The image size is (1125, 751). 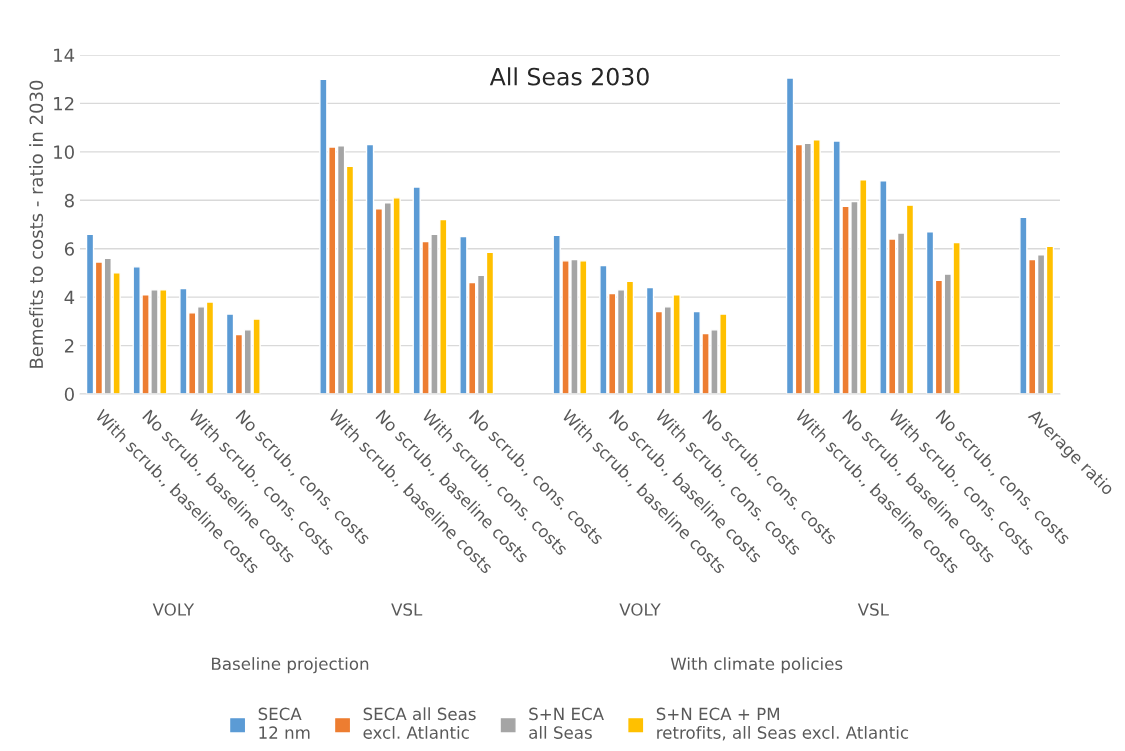 I want to click on text: With climate policies, so click(x=756, y=665).